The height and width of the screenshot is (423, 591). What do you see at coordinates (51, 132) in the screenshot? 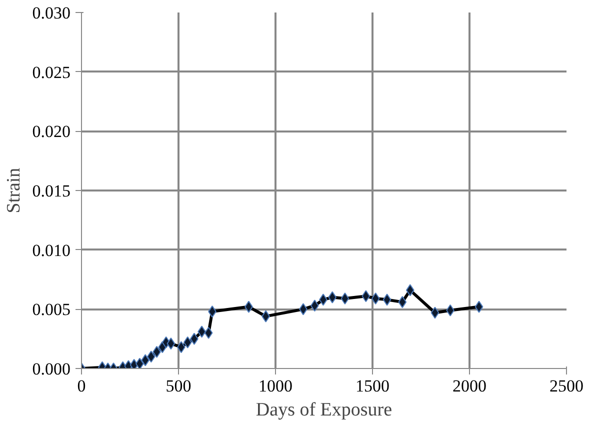
I see `y-tick-label: 0.020` at bounding box center [51, 132].